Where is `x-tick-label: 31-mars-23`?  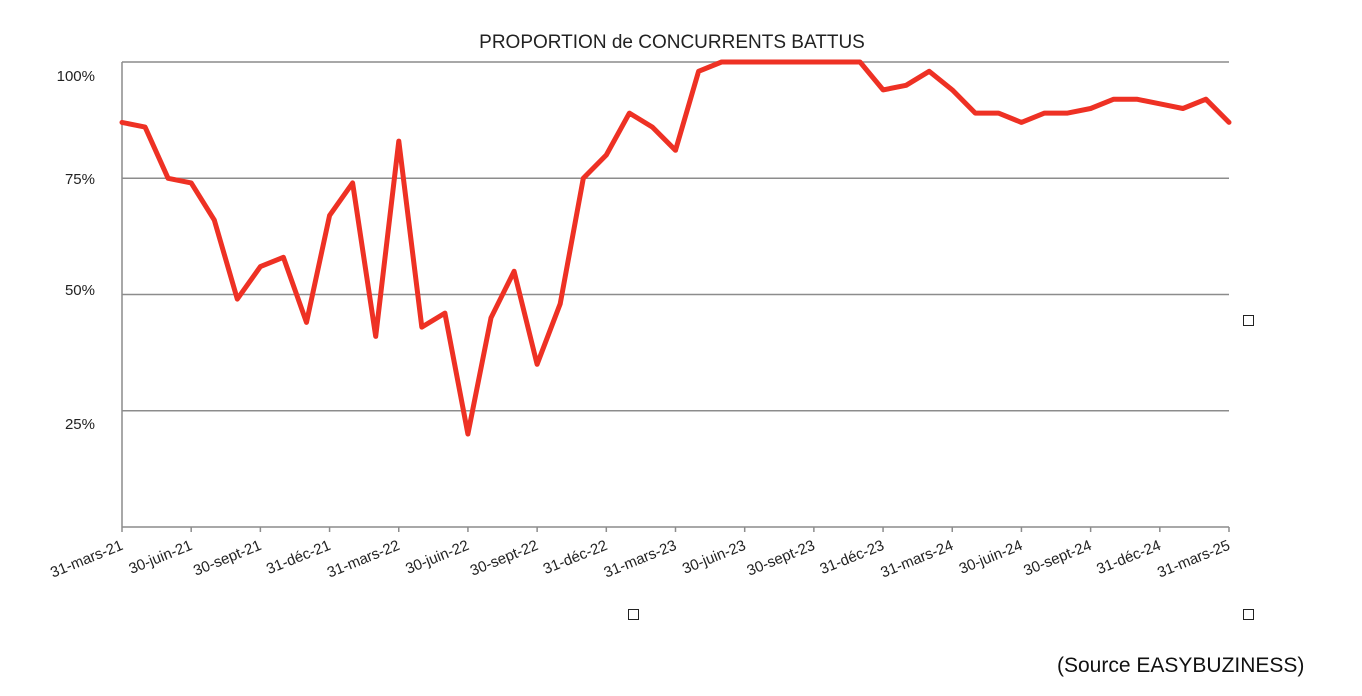
x-tick-label: 31-mars-23 is located at coordinates (640, 559).